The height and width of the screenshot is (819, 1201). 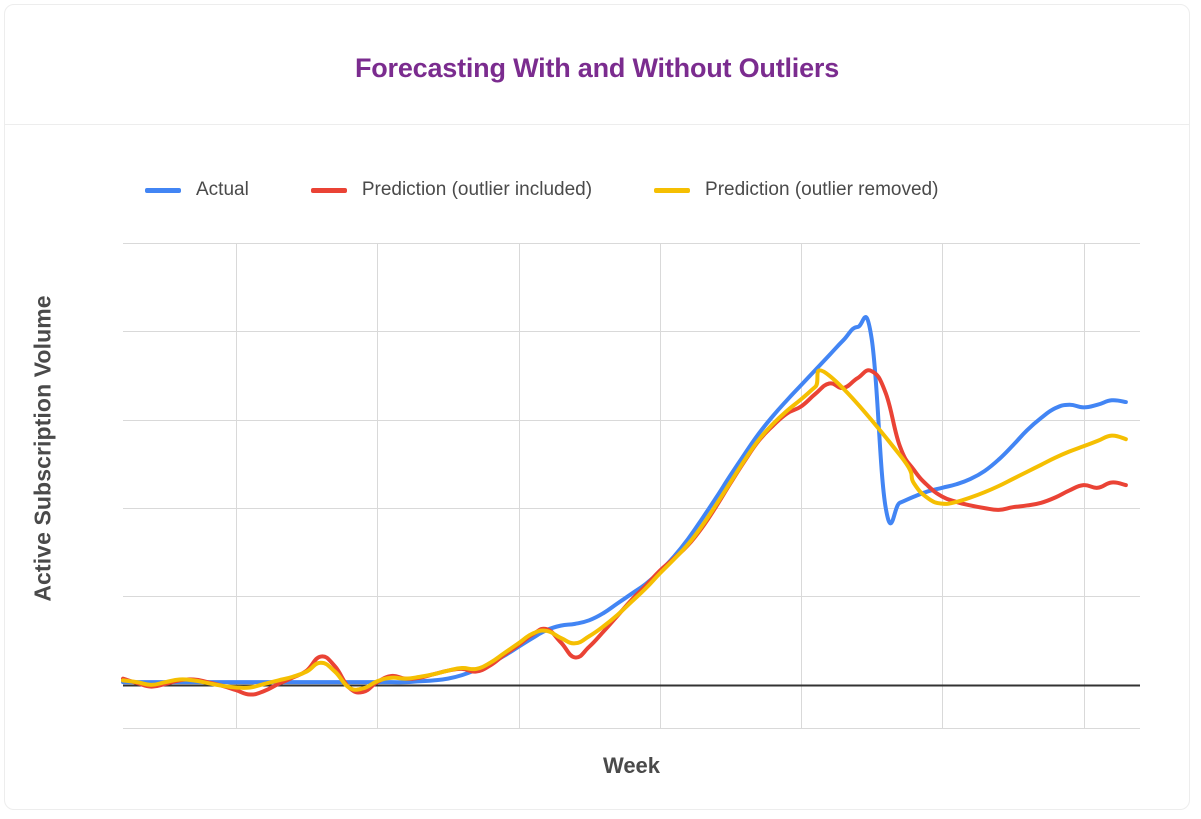 I want to click on chart-card-header: Forecasting With and Without Outliers, so click(x=597, y=65).